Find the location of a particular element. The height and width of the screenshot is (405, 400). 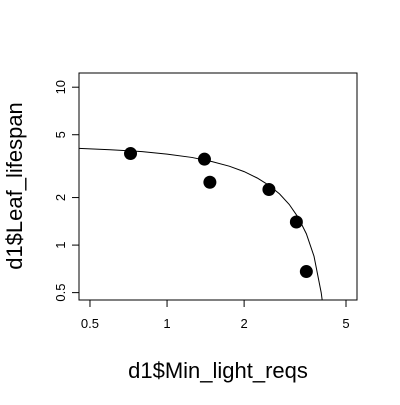

y-tick-label: 5 is located at coordinates (60, 134).